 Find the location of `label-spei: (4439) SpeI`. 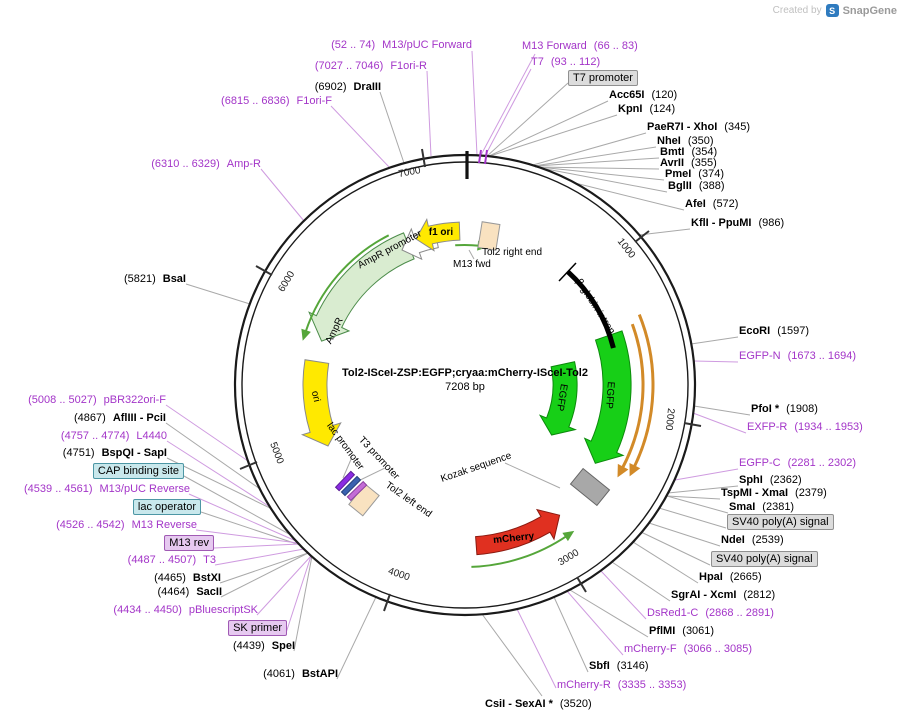

label-spei: (4439) SpeI is located at coordinates (263, 646).